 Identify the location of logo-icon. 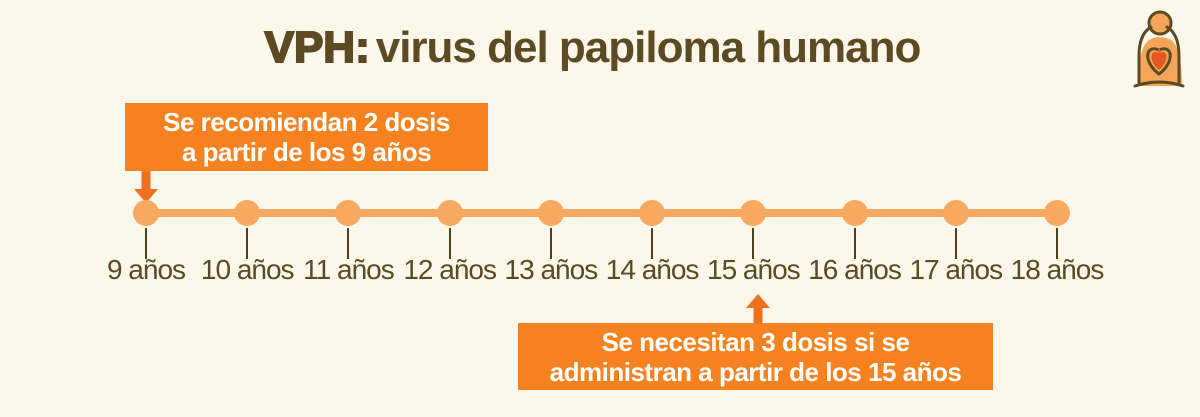
(1159, 49).